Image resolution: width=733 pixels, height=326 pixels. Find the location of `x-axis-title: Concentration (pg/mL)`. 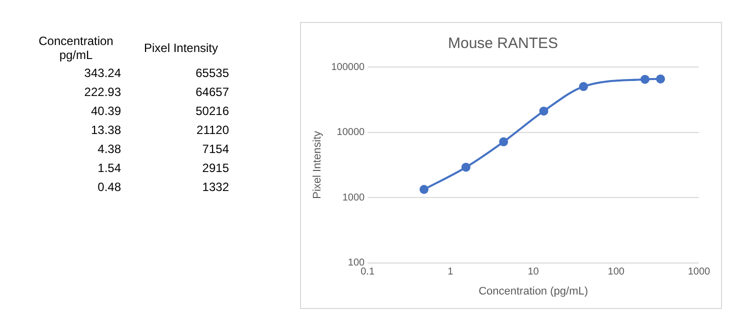

x-axis-title: Concentration (pg/mL) is located at coordinates (533, 291).